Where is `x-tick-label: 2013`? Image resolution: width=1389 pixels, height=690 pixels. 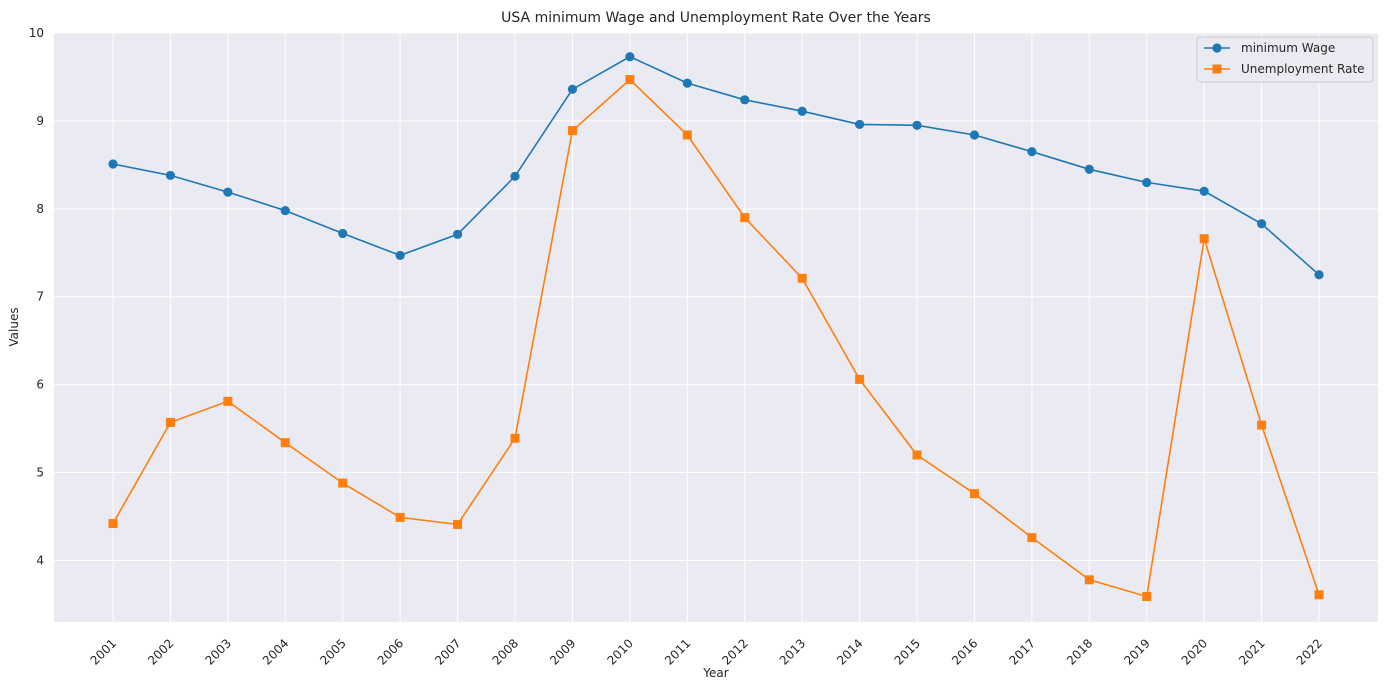
x-tick-label: 2013 is located at coordinates (792, 651).